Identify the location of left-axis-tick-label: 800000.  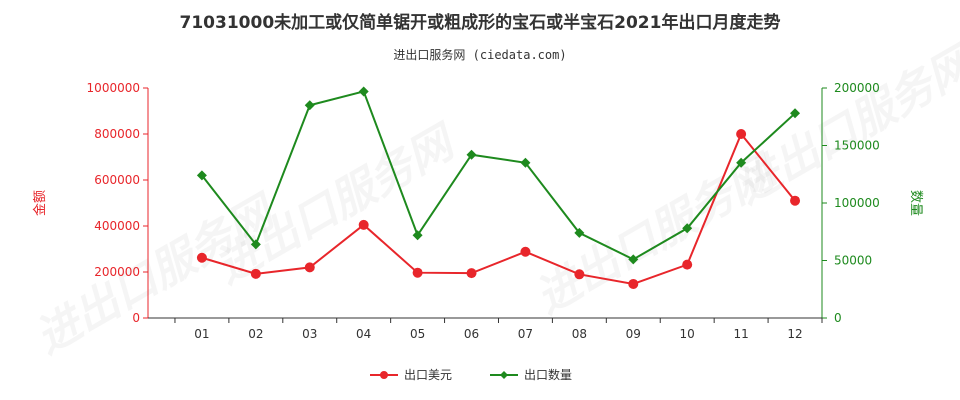
(117, 134).